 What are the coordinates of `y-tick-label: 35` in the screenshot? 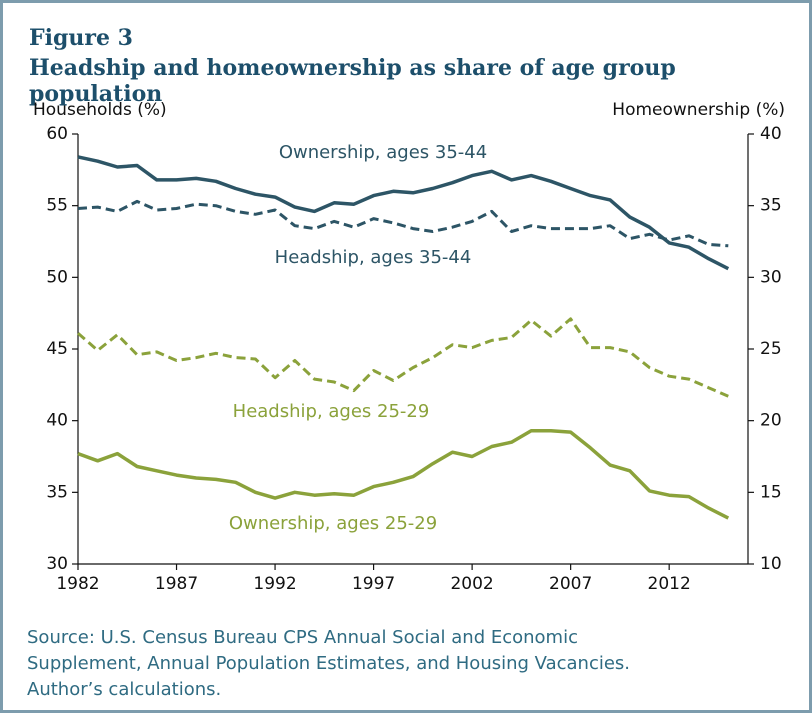 It's located at (57, 492).